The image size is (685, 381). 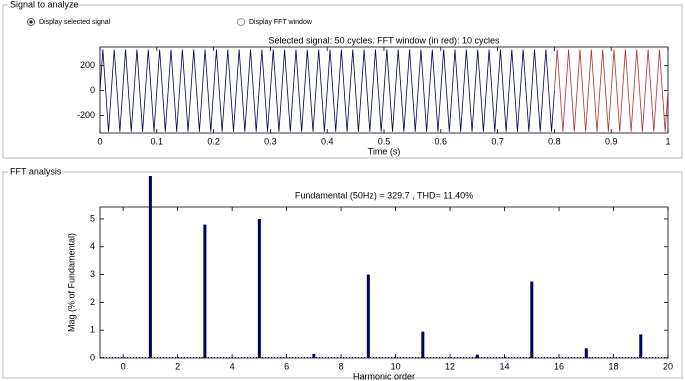 What do you see at coordinates (232, 366) in the screenshot?
I see `x-tick-label: 4` at bounding box center [232, 366].